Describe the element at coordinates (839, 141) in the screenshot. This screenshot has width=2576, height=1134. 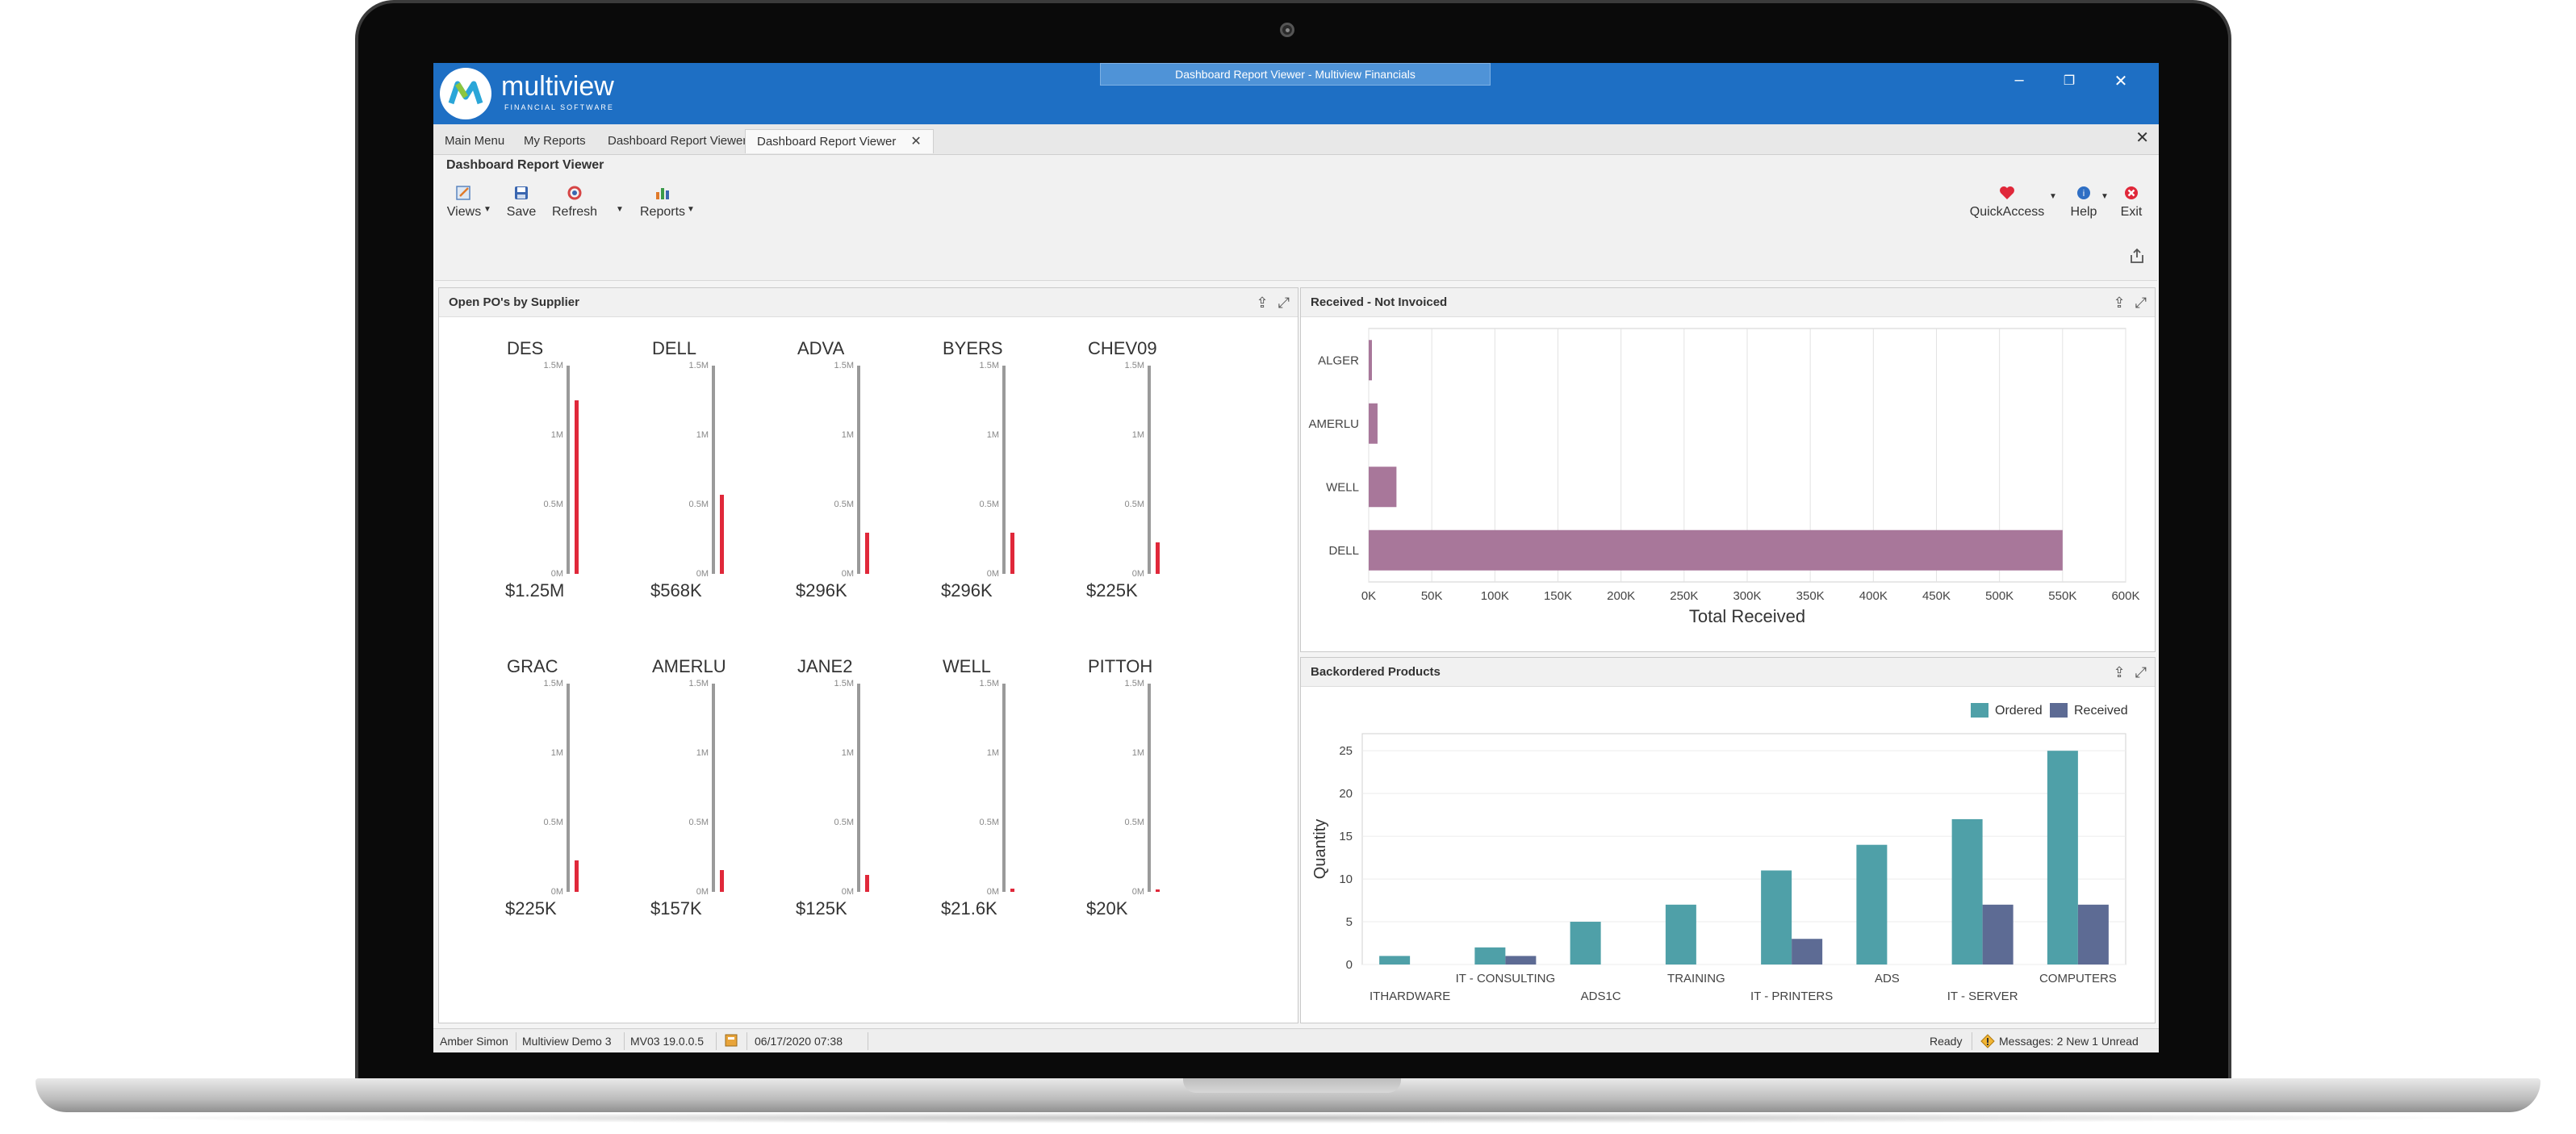
I see `tab-dashboard-report-viewer-active: Dashboard Report Viewer ✕` at that location.